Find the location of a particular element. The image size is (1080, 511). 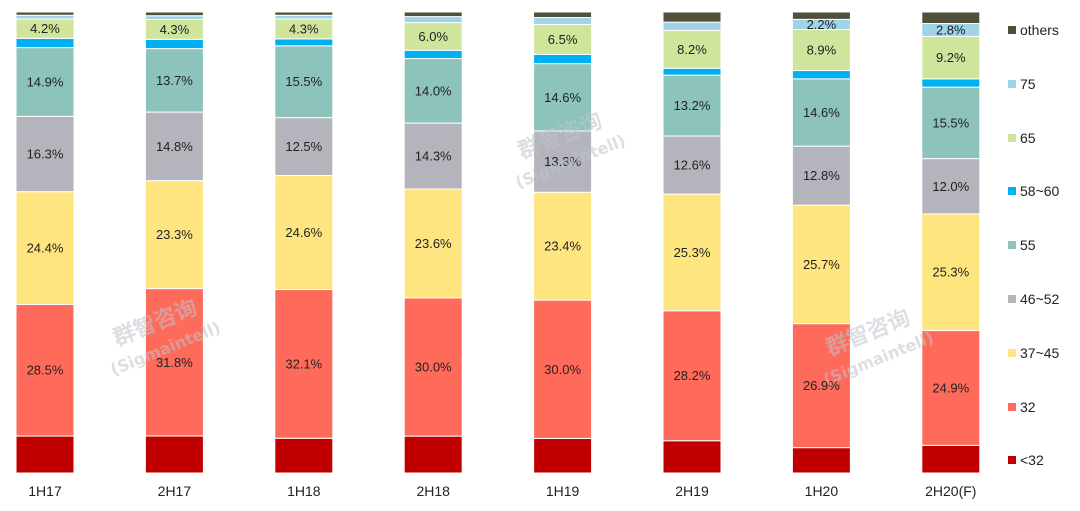

bar-segment-55-1h18 is located at coordinates (304, 82).